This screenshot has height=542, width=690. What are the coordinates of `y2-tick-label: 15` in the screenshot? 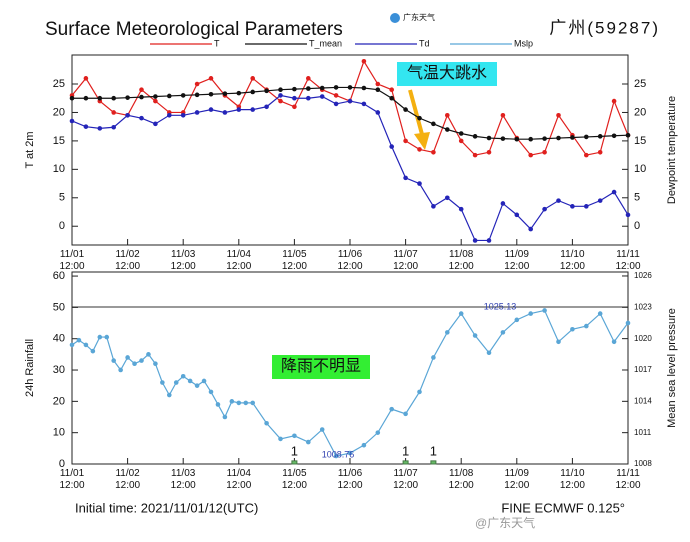 It's located at (640, 141).